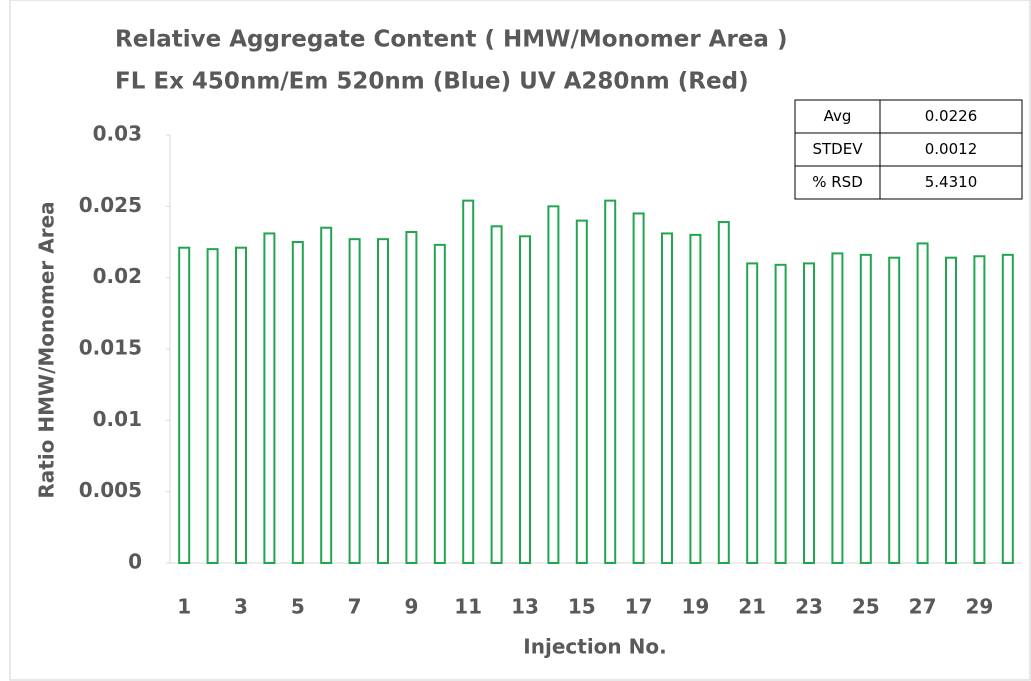 The height and width of the screenshot is (681, 1031). I want to click on y-tick-label: 0.03, so click(117, 134).